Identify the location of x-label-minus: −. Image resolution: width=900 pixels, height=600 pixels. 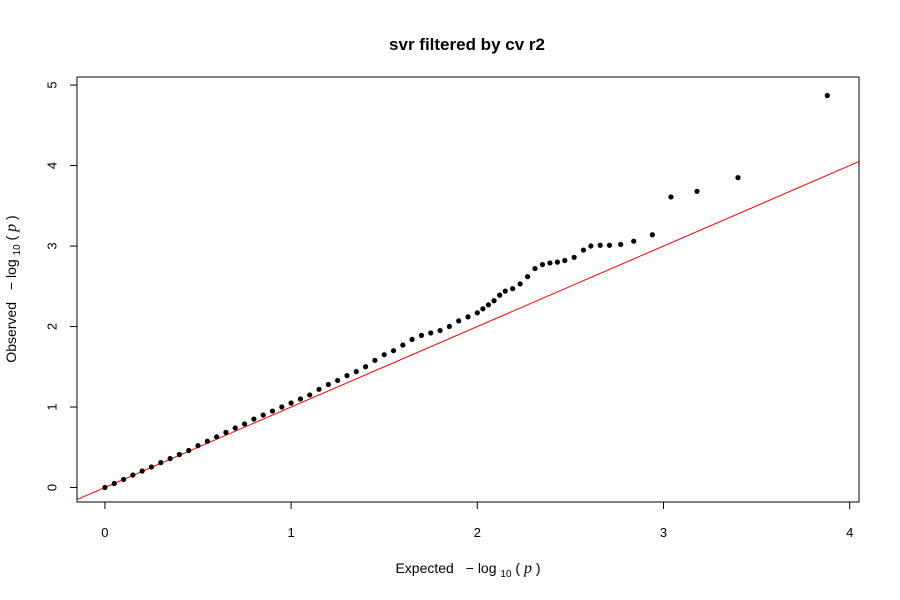
(470, 568).